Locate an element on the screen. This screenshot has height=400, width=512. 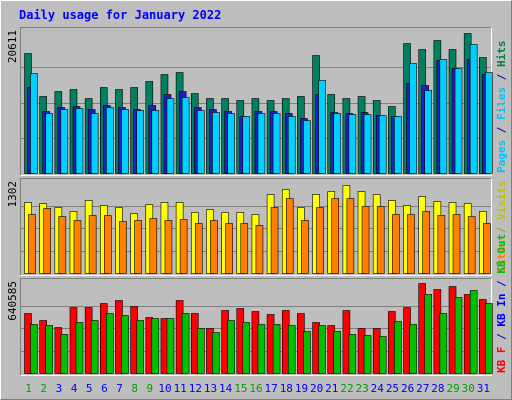
x-tick-day-28: 28 is located at coordinates (437, 388).